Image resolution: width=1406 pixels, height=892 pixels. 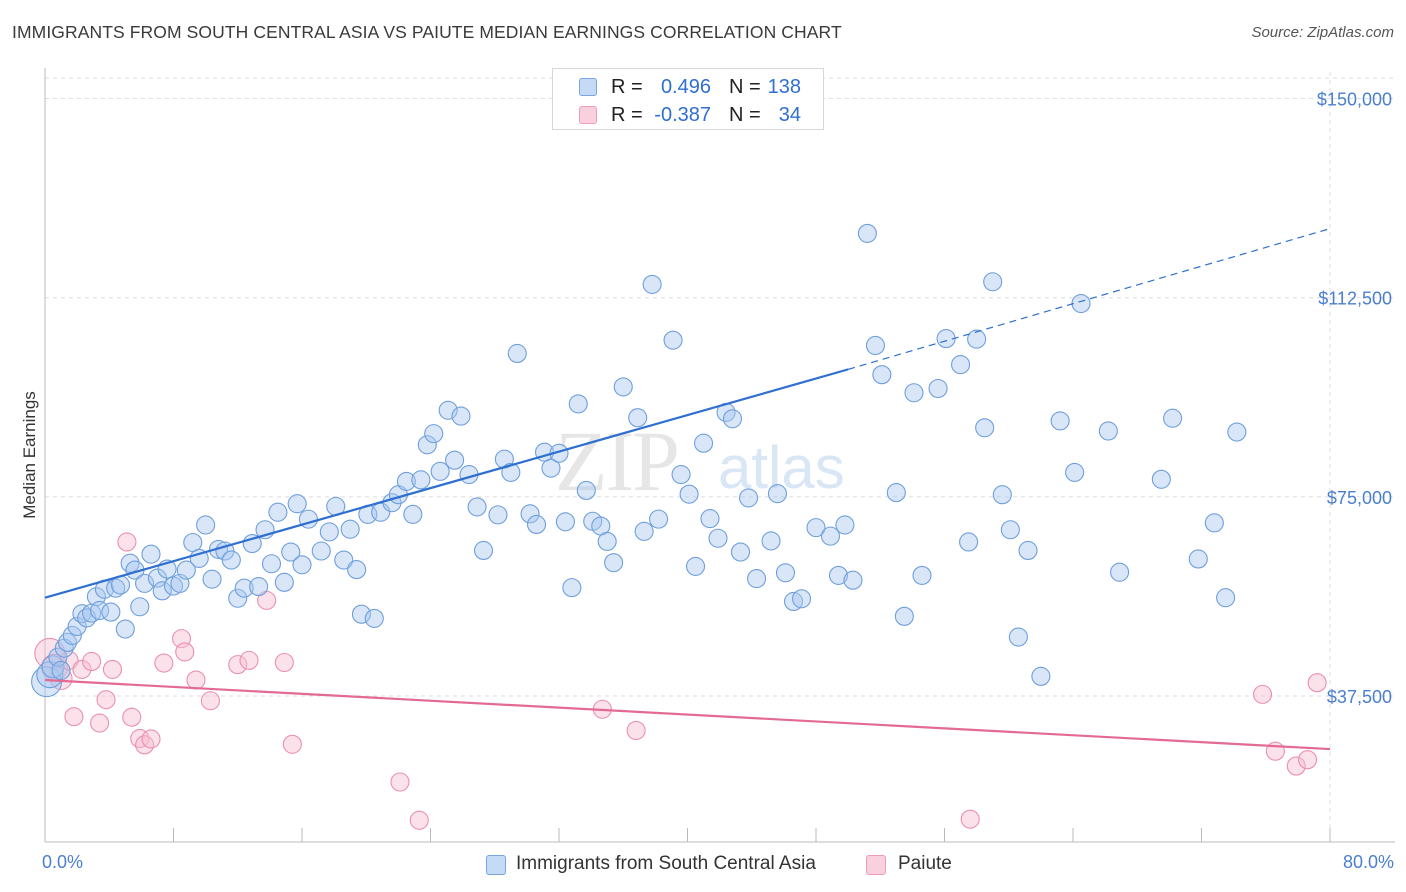 What do you see at coordinates (876, 865) in the screenshot?
I see `pink-swatch` at bounding box center [876, 865].